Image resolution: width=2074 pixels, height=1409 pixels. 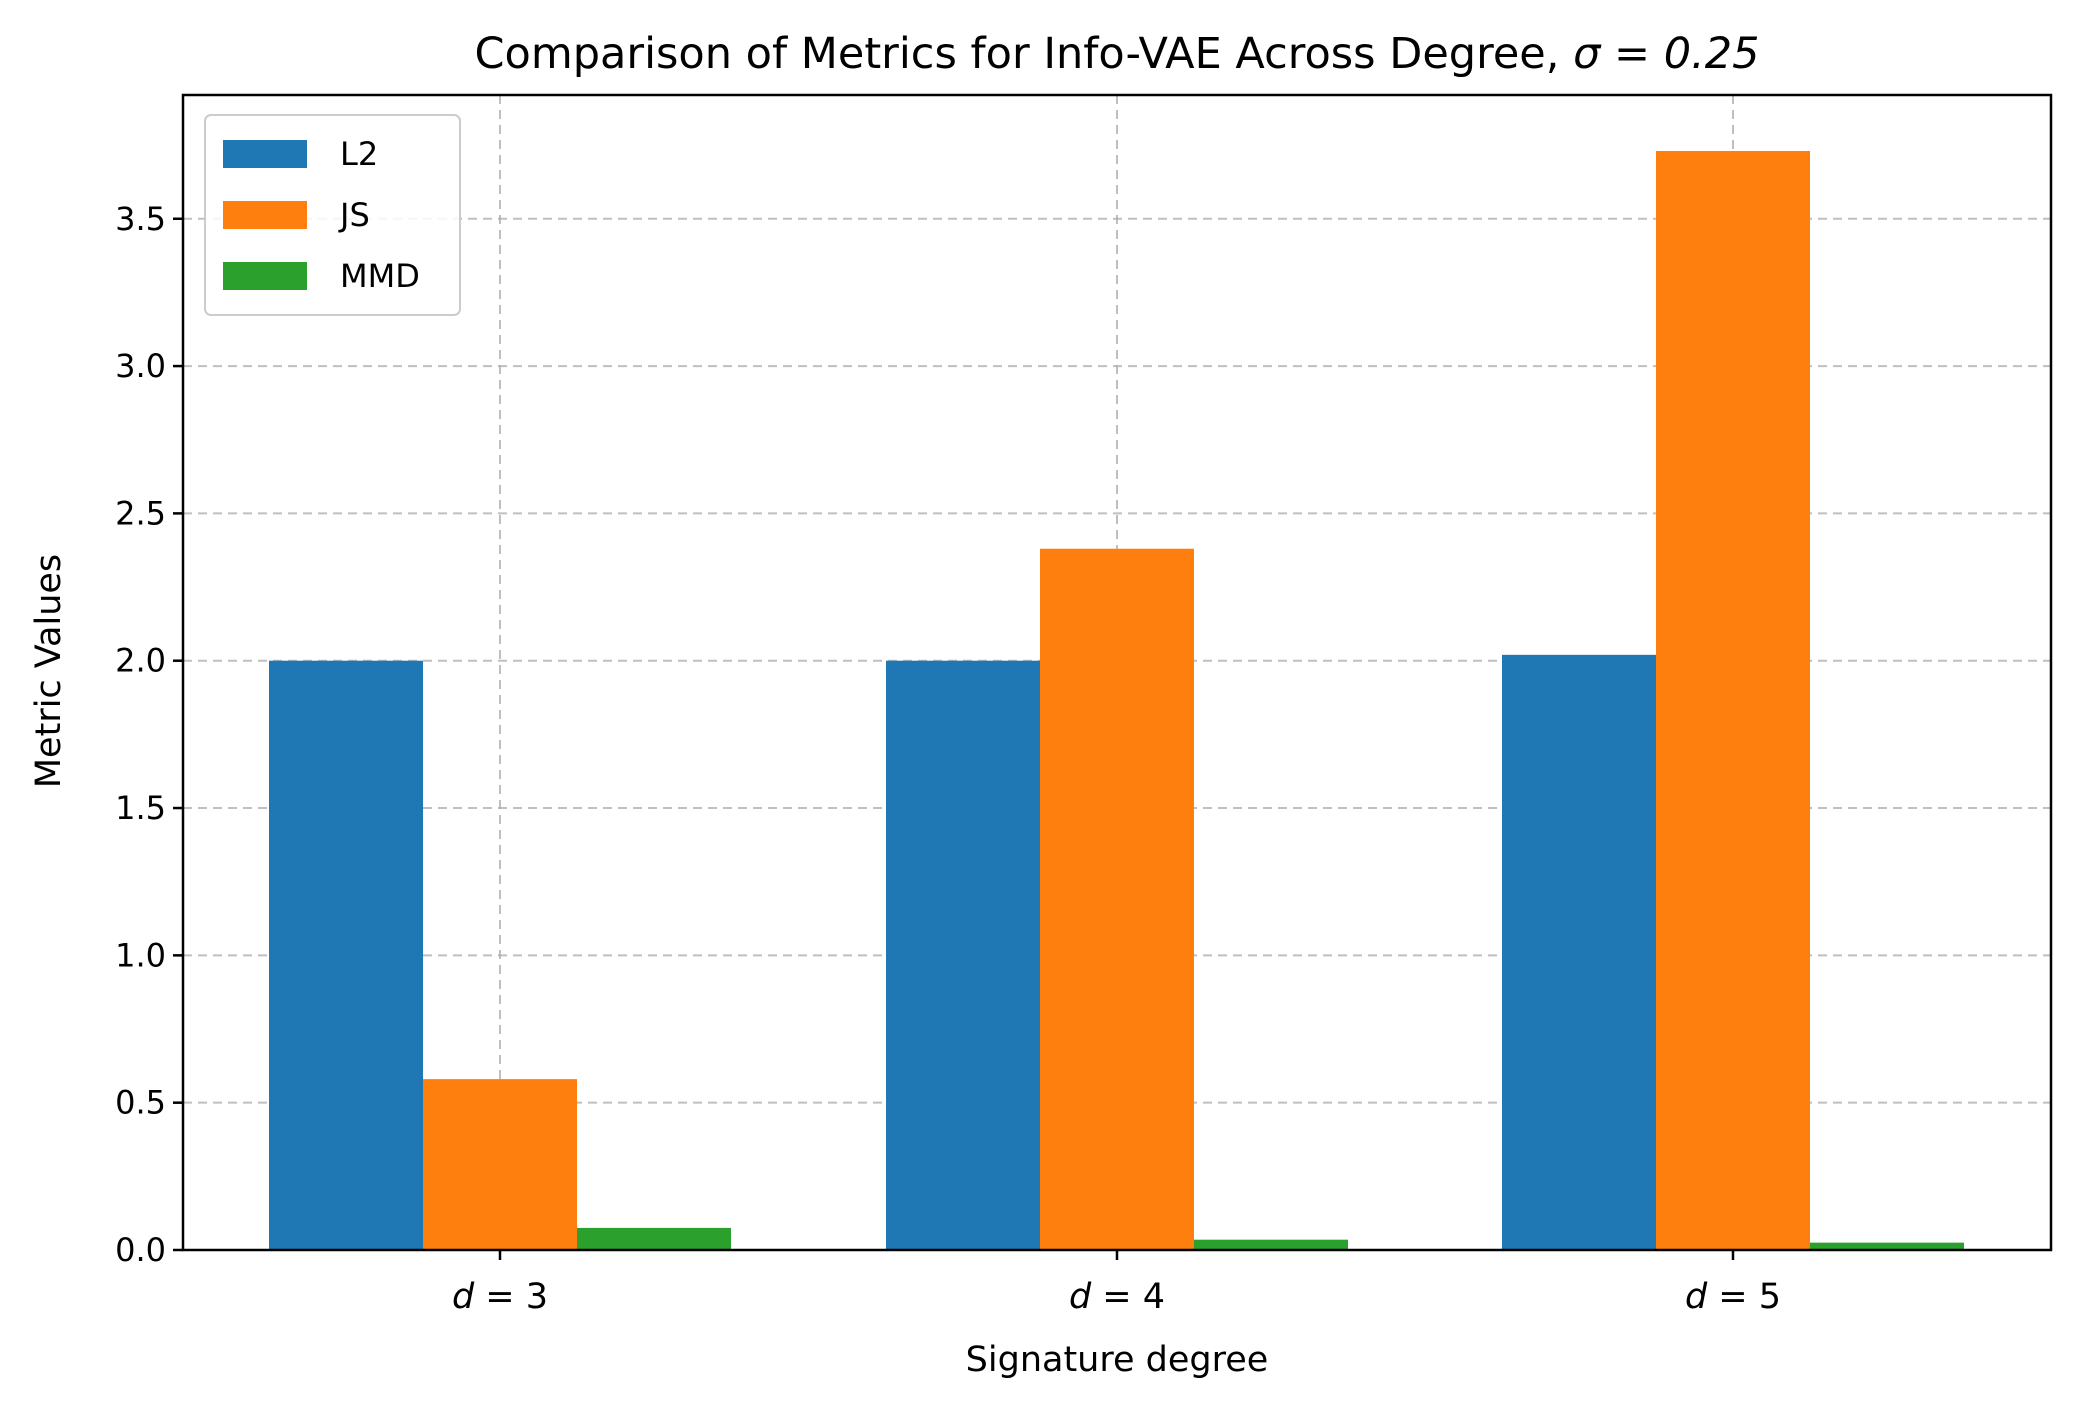 What do you see at coordinates (265, 154) in the screenshot?
I see `legend-swatch-l2` at bounding box center [265, 154].